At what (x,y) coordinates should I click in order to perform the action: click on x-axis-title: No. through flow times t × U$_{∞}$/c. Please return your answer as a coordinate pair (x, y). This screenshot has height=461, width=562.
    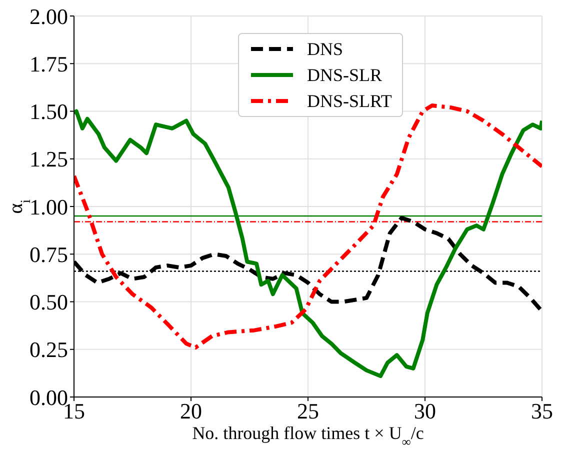
    Looking at the image, I should click on (308, 436).